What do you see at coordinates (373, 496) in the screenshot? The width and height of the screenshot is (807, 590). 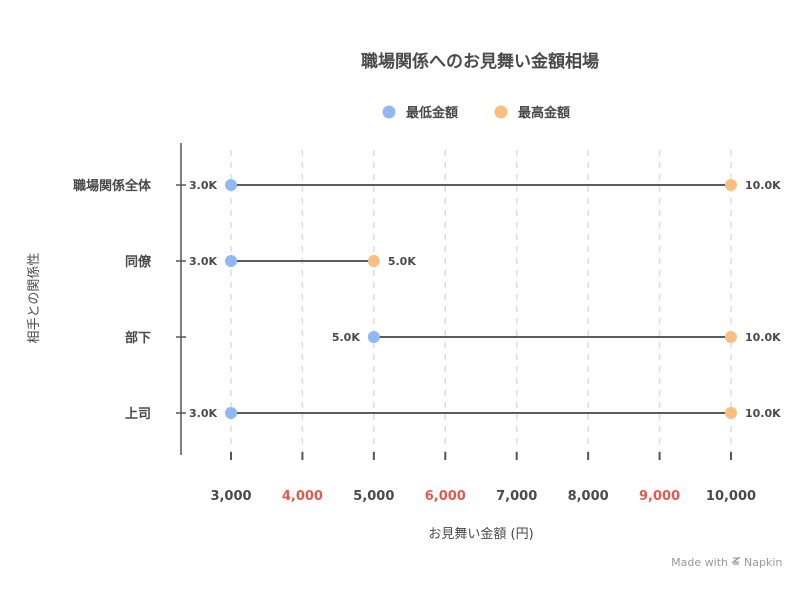 I see `x-tick-label: 5,000` at bounding box center [373, 496].